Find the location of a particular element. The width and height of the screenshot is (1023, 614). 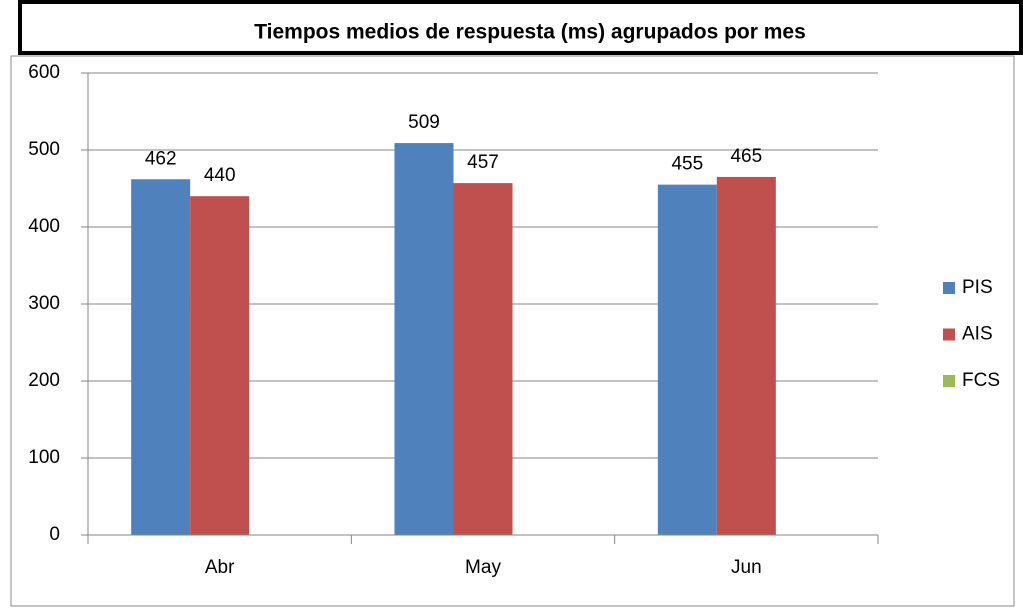

y-tick-label: 600 is located at coordinates (44, 72).